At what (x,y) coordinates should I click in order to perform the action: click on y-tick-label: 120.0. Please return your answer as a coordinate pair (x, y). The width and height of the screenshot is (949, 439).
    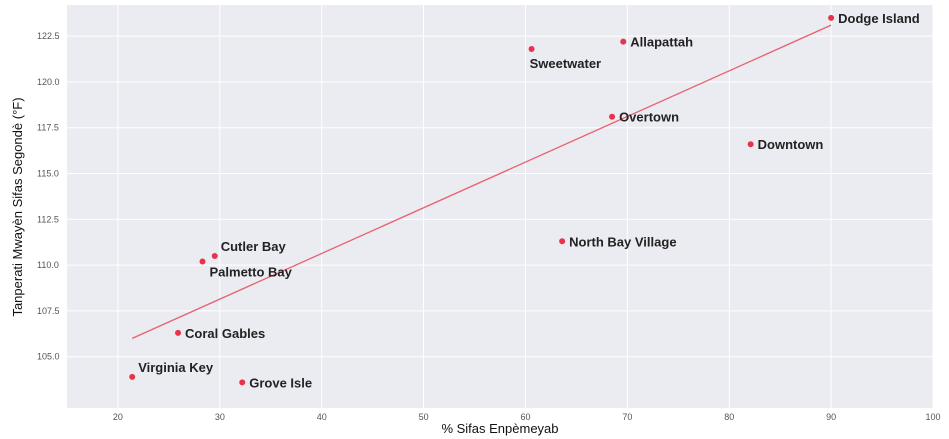
    Looking at the image, I should click on (48, 82).